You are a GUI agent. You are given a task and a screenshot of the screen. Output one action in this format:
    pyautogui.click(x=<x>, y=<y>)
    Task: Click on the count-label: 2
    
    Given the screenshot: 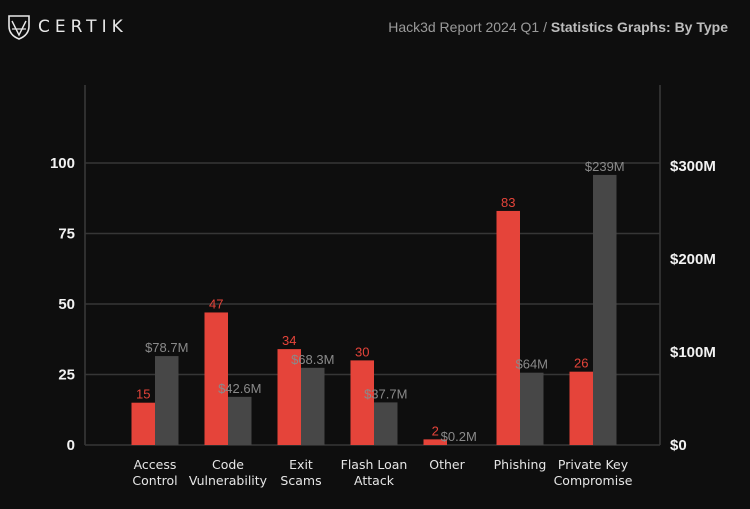 What is the action you would take?
    pyautogui.click(x=435, y=430)
    